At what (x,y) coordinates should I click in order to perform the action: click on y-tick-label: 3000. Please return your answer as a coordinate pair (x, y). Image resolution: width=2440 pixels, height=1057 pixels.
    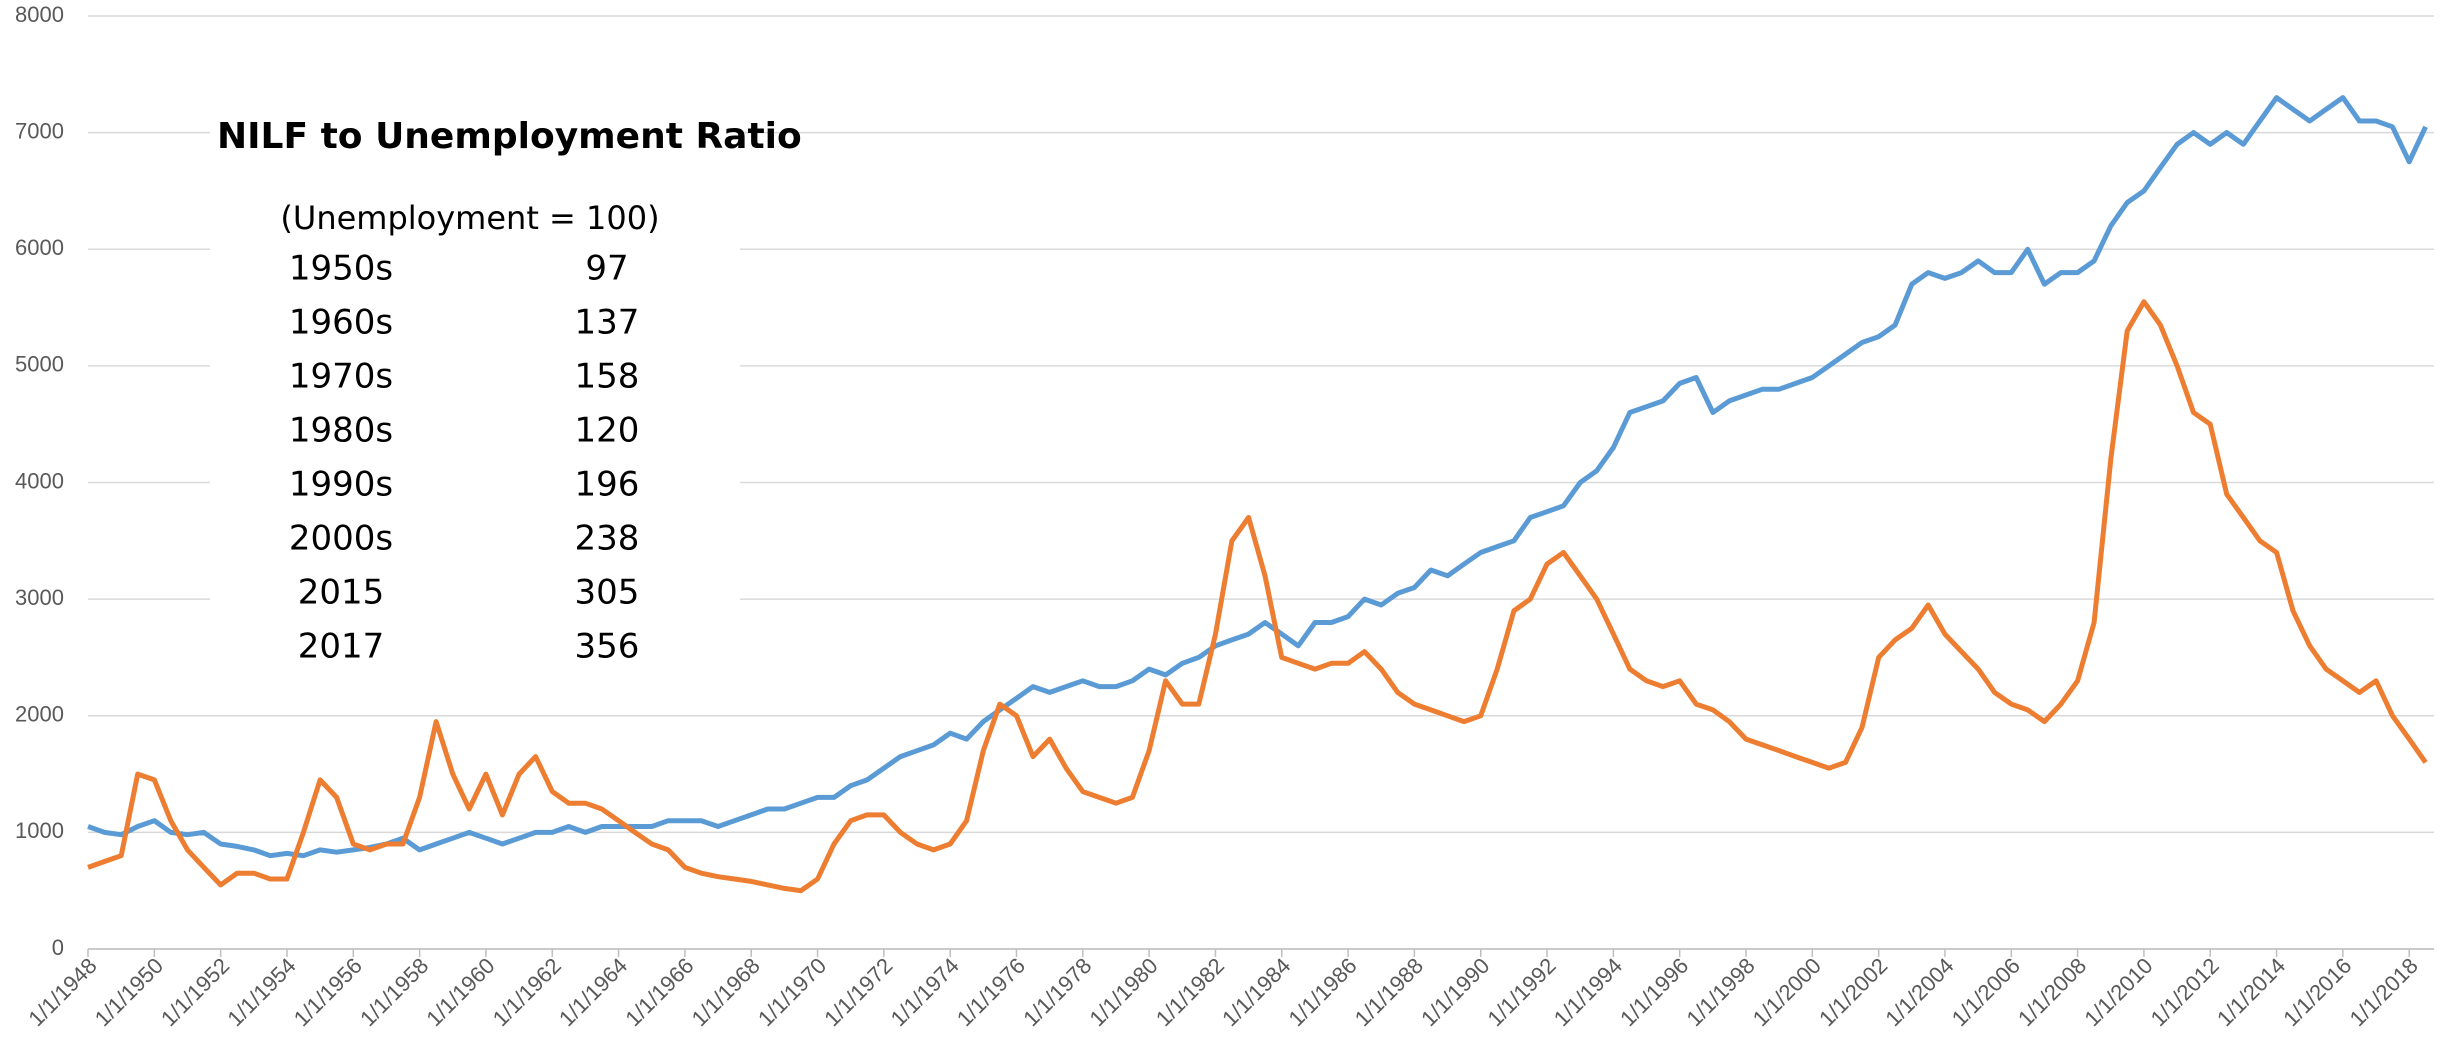
    Looking at the image, I should click on (39, 597).